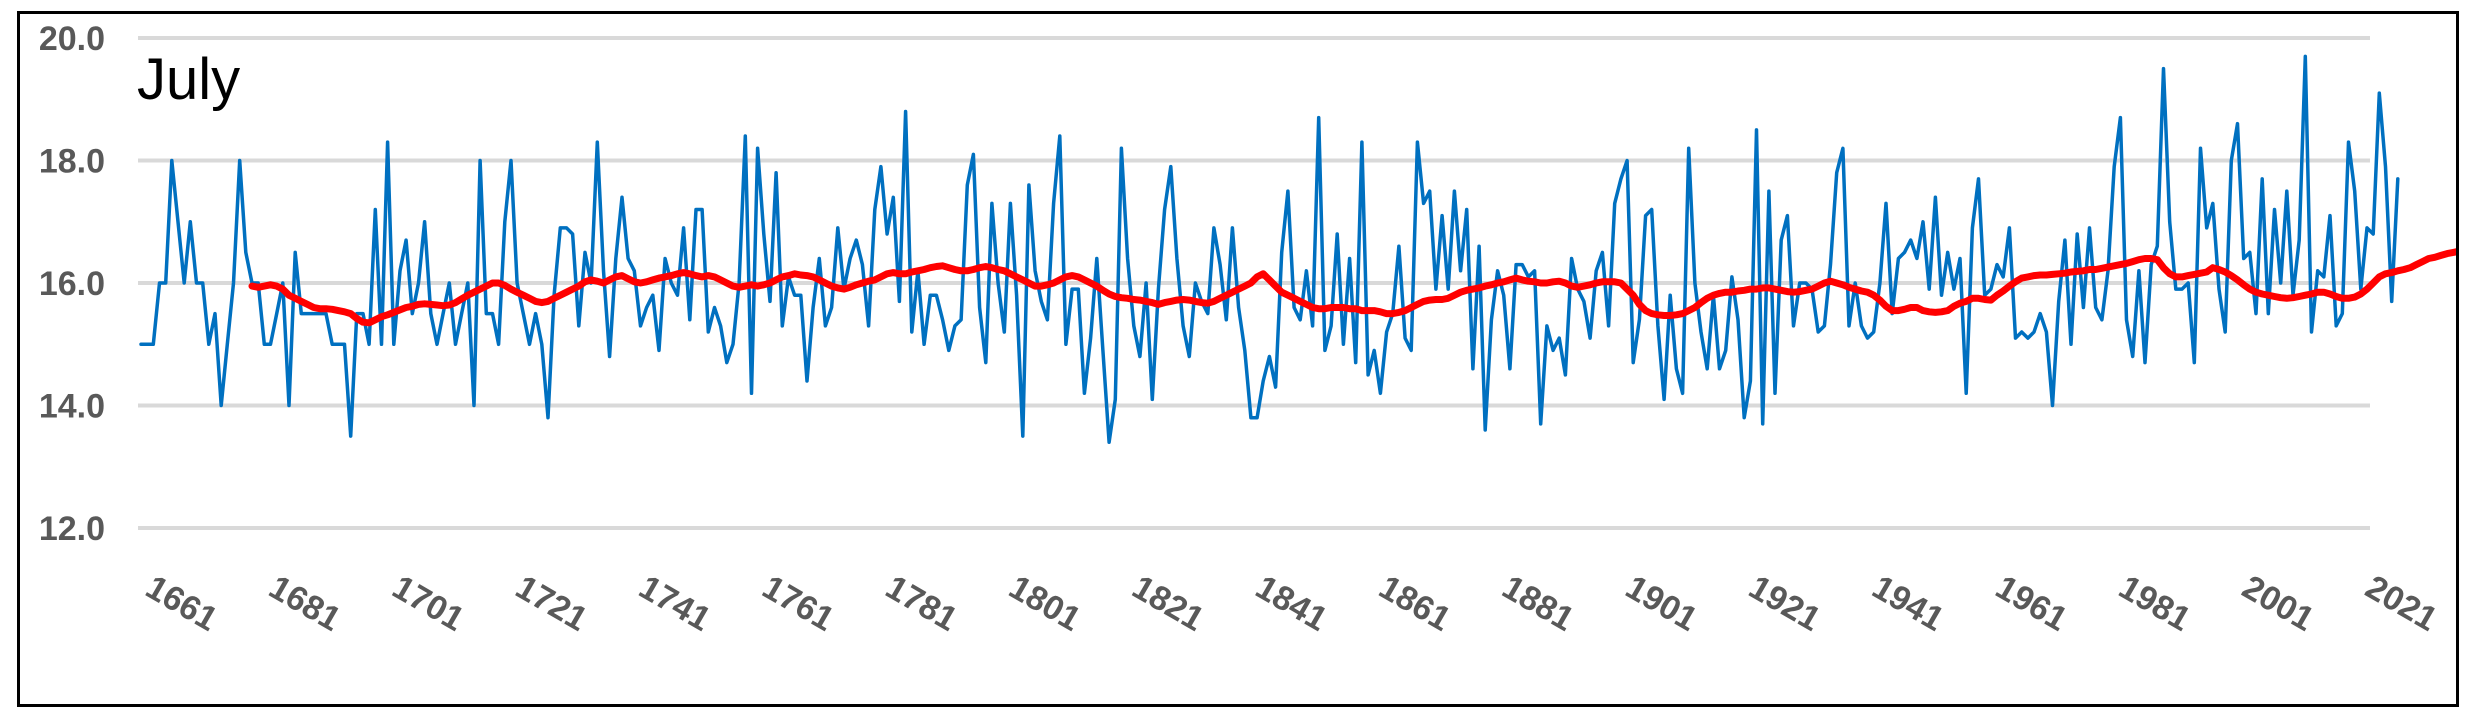  I want to click on x-tick-label: 1801, so click(1045, 603).